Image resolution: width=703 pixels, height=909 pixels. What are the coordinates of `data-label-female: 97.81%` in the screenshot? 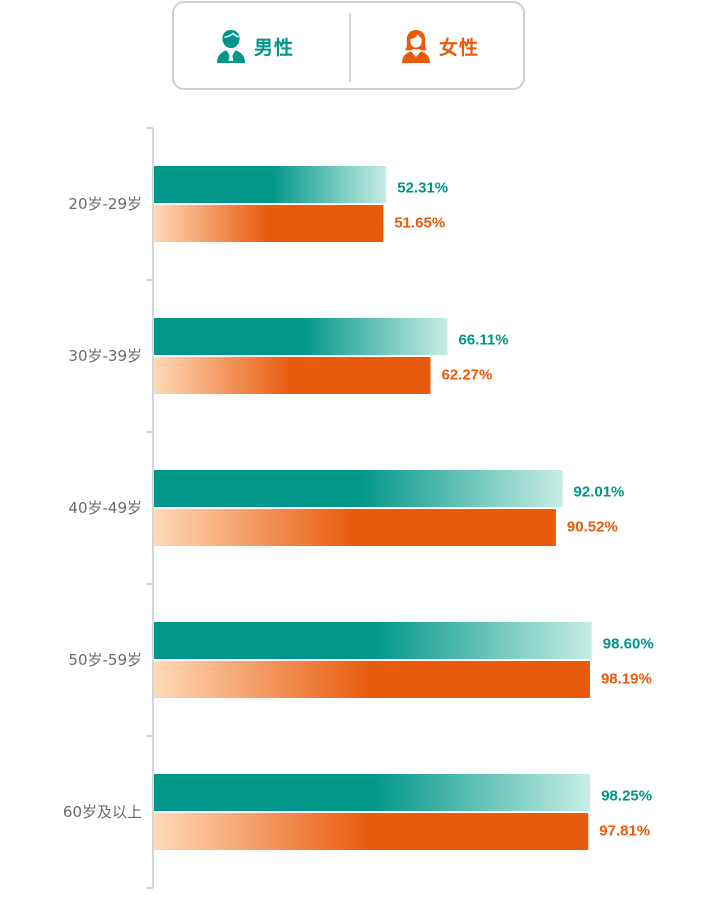 It's located at (624, 831).